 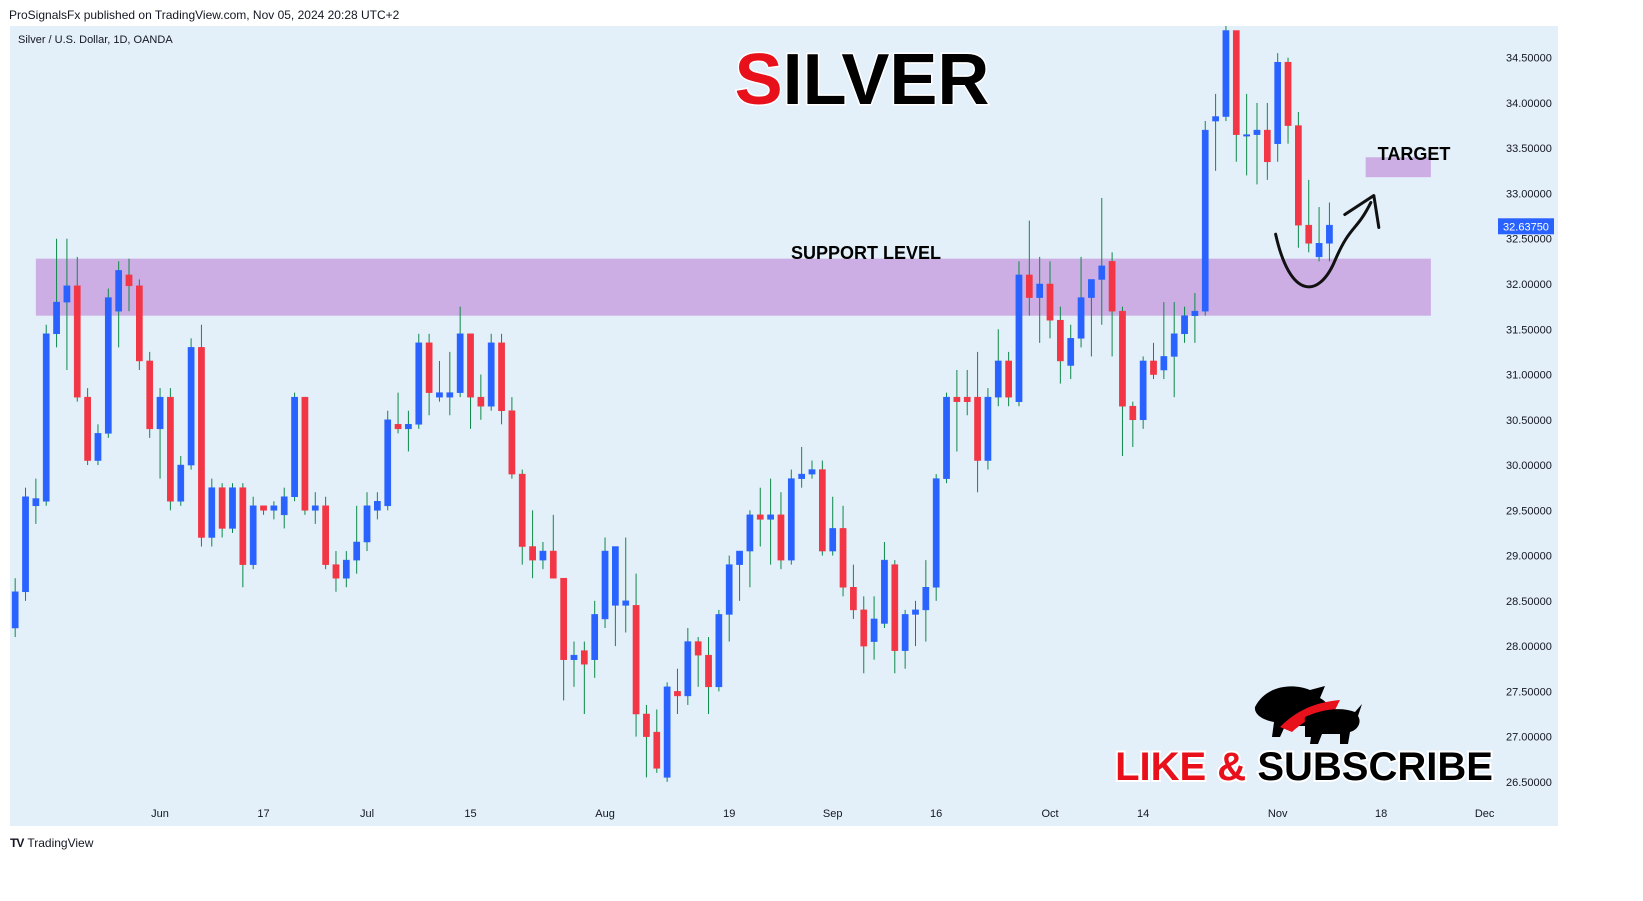 I want to click on x-tick-label: Oct, so click(x=1049, y=814).